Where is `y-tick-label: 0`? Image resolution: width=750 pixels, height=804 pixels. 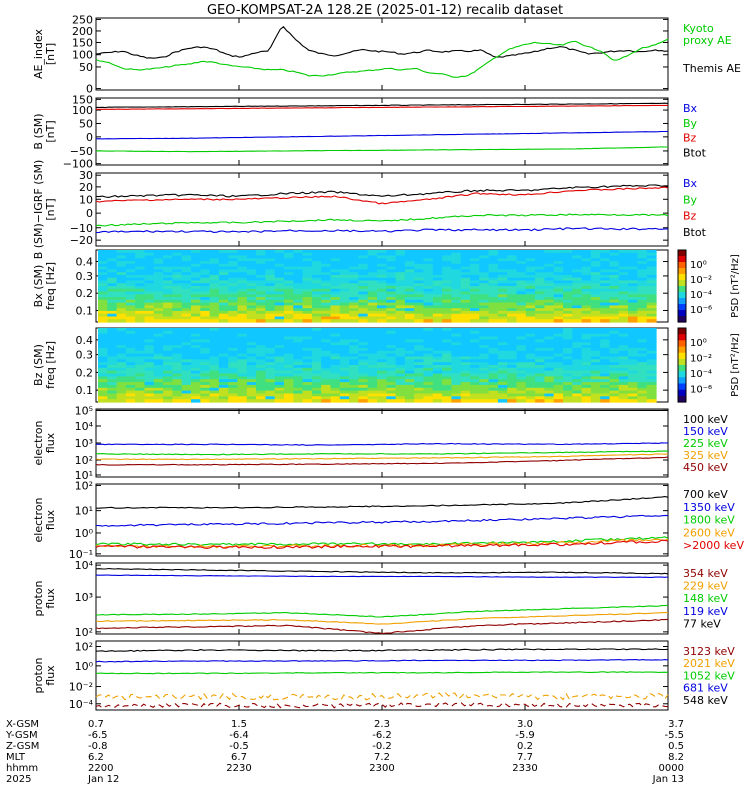 y-tick-label: 0 is located at coordinates (89, 213).